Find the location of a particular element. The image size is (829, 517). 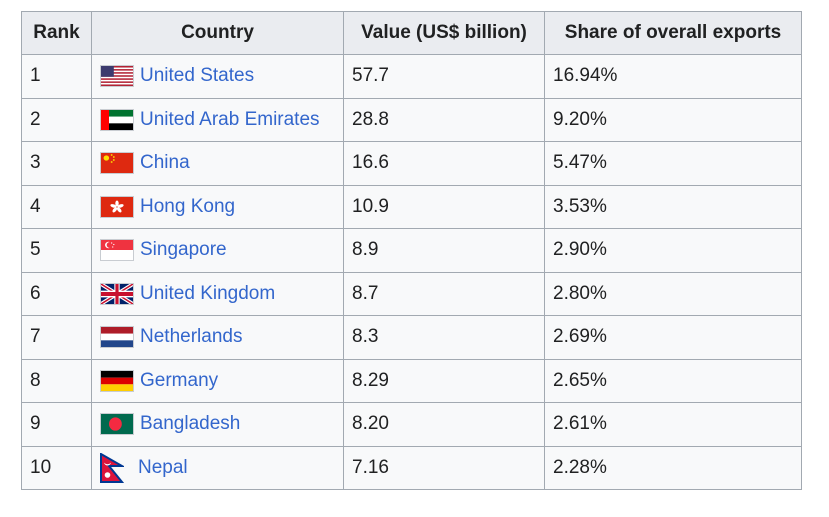

share-cell: 9.20% is located at coordinates (673, 119).